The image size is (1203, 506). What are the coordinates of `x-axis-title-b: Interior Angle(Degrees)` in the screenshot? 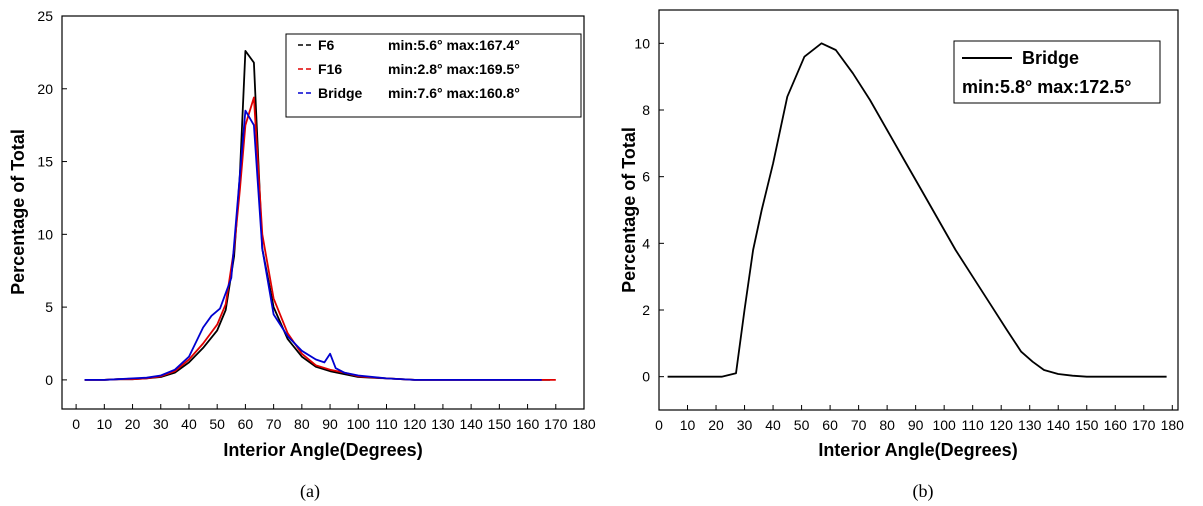 It's located at (917, 450).